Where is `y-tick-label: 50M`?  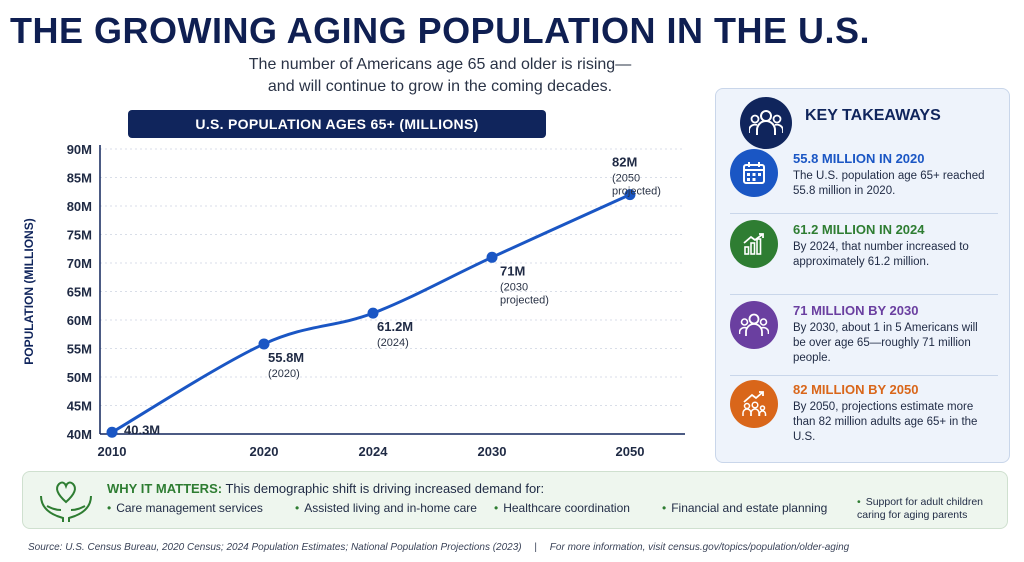
y-tick-label: 50M is located at coordinates (79, 377).